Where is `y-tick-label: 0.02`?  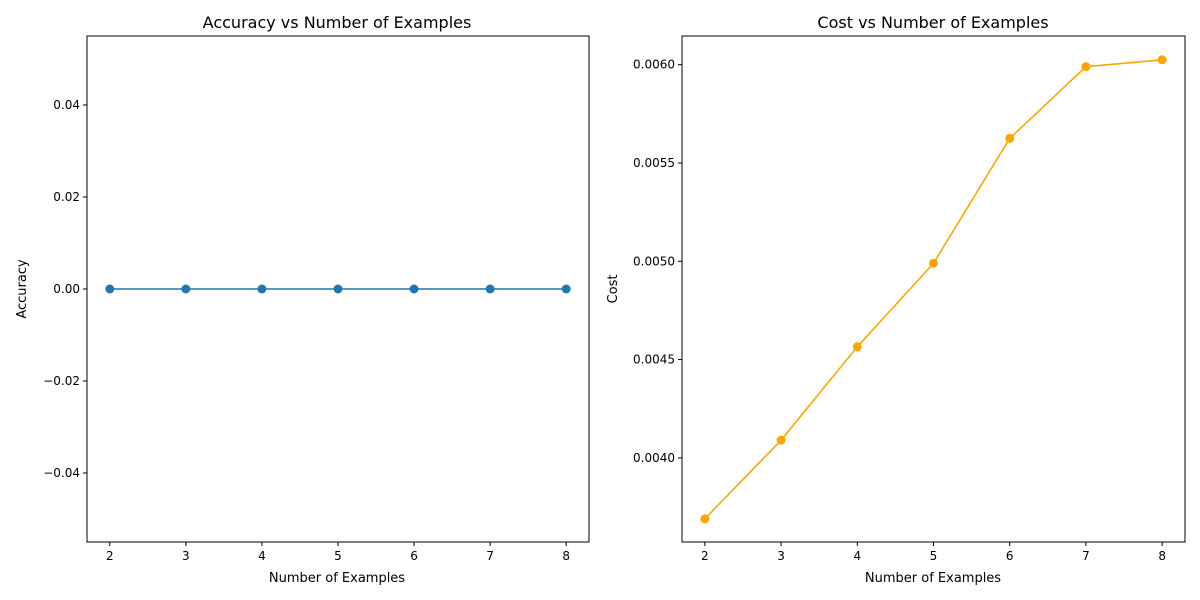 y-tick-label: 0.02 is located at coordinates (66, 197).